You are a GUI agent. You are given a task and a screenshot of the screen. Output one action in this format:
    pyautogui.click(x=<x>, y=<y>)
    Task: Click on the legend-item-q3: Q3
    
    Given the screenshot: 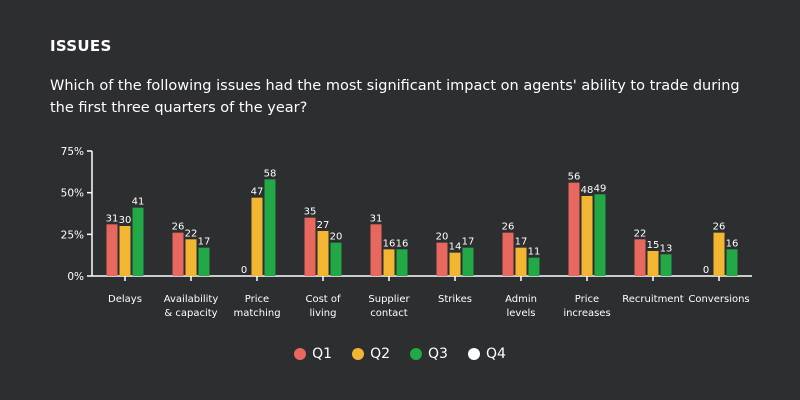 What is the action you would take?
    pyautogui.click(x=429, y=354)
    